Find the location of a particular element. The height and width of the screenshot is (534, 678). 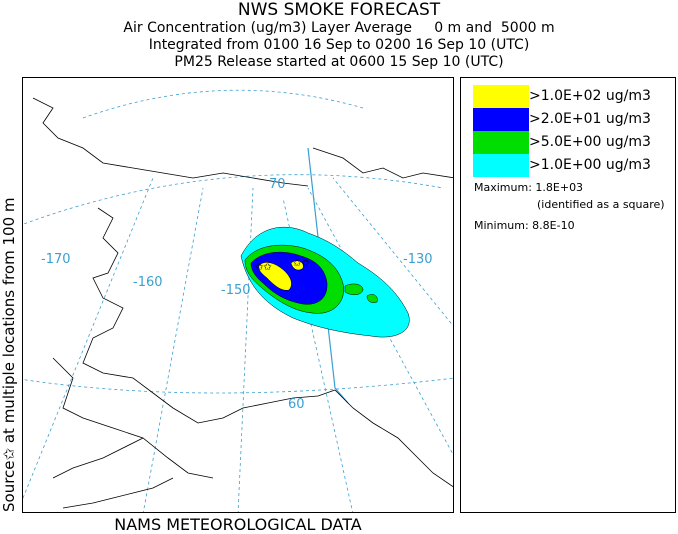

grid-label-130: -130 is located at coordinates (418, 259).